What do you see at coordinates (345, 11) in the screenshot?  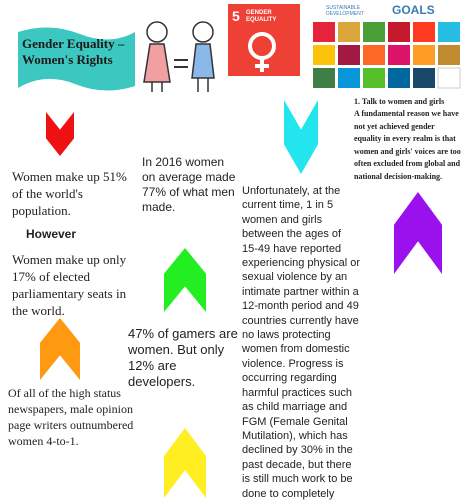 I see `sdg-poster-label: SUSTAINABLE DEVELOPMENT` at bounding box center [345, 11].